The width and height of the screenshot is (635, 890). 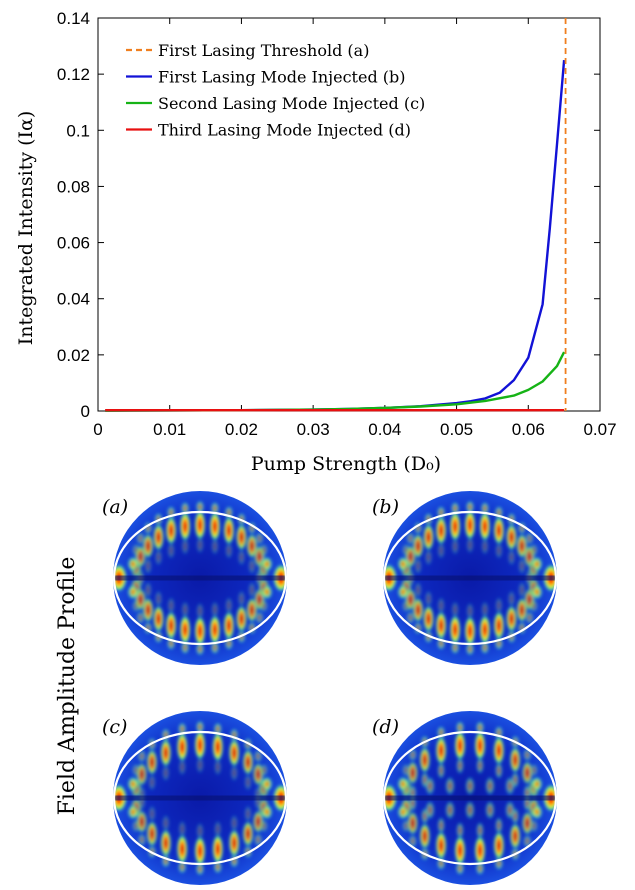 I want to click on profile-panel-3: (c), so click(x=195, y=798).